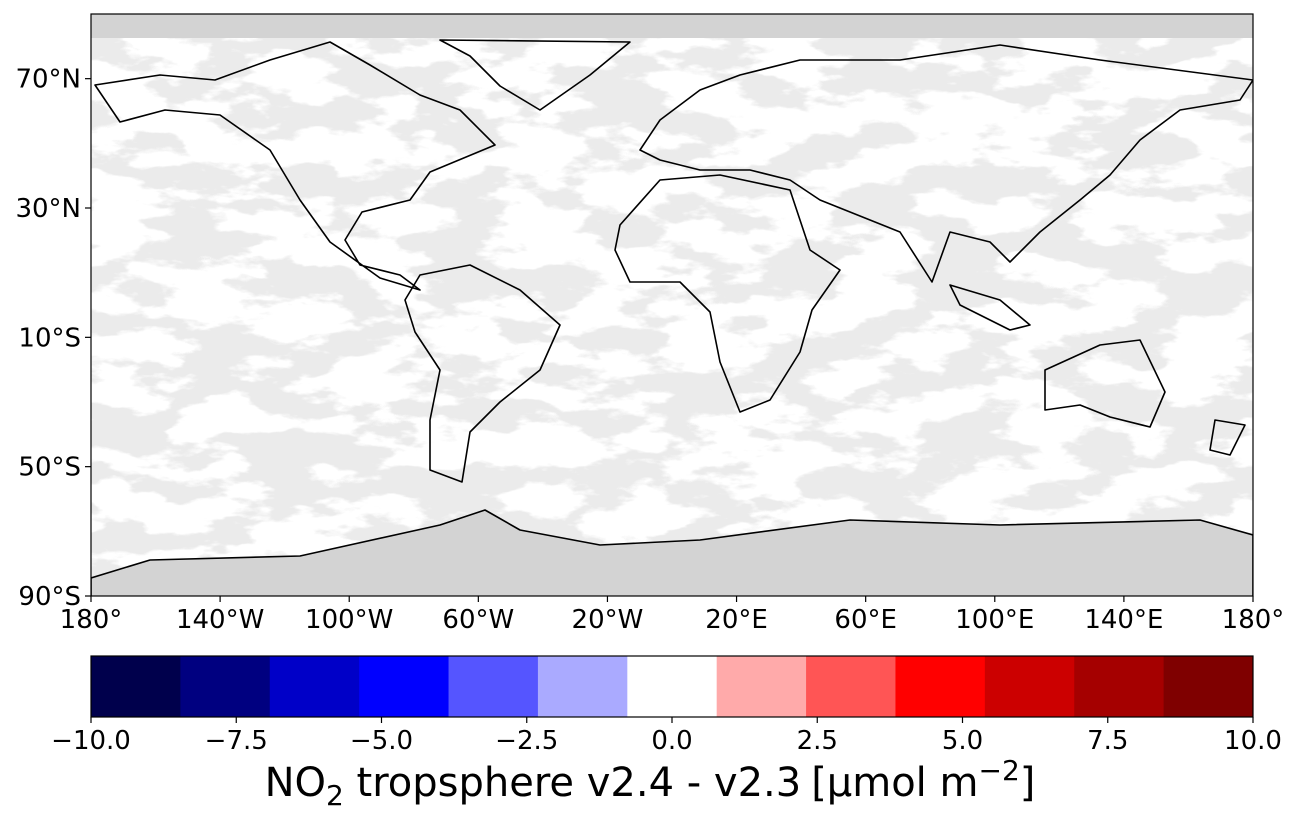 The height and width of the screenshot is (820, 1298). I want to click on south-america, so click(482, 373).